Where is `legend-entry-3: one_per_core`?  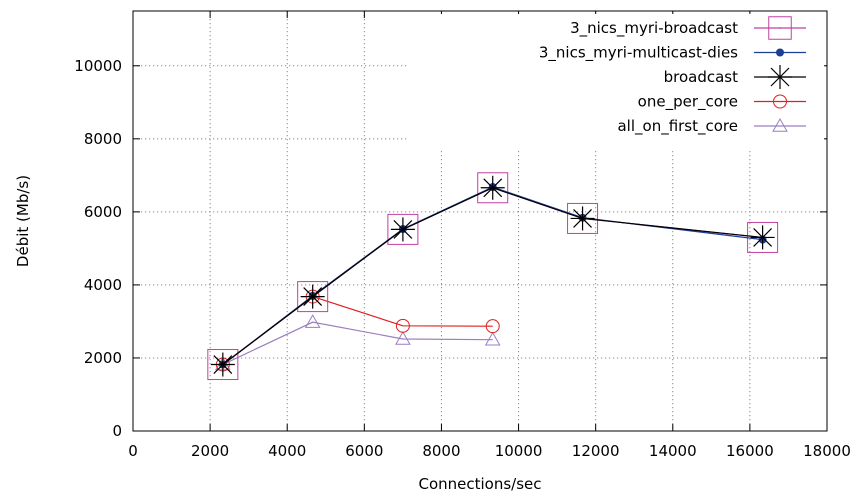
legend-entry-3: one_per_core is located at coordinates (722, 102).